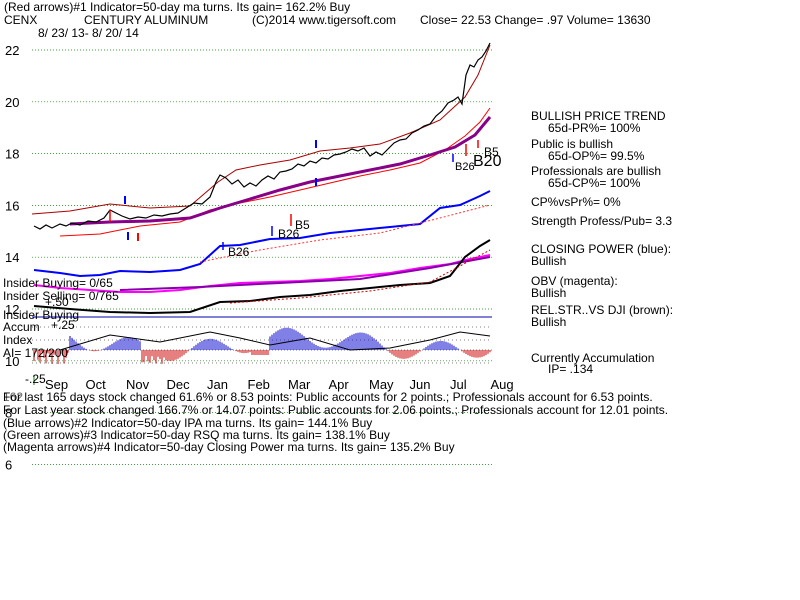 The width and height of the screenshot is (800, 600). Describe the element at coordinates (57, 302) in the screenshot. I see `plus-50-label: +.50` at that location.